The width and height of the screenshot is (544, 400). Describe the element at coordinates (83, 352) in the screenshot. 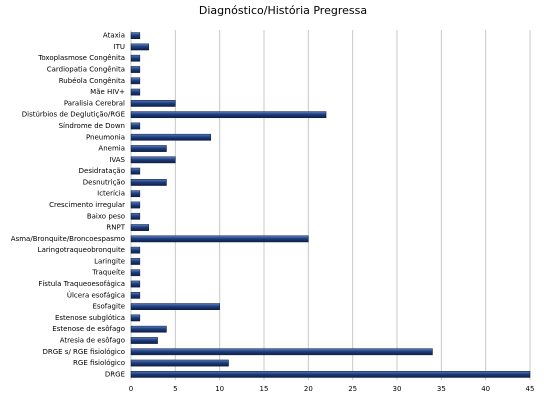

I see `y-tick-label: DRGE s/ RGE fisiológico` at that location.